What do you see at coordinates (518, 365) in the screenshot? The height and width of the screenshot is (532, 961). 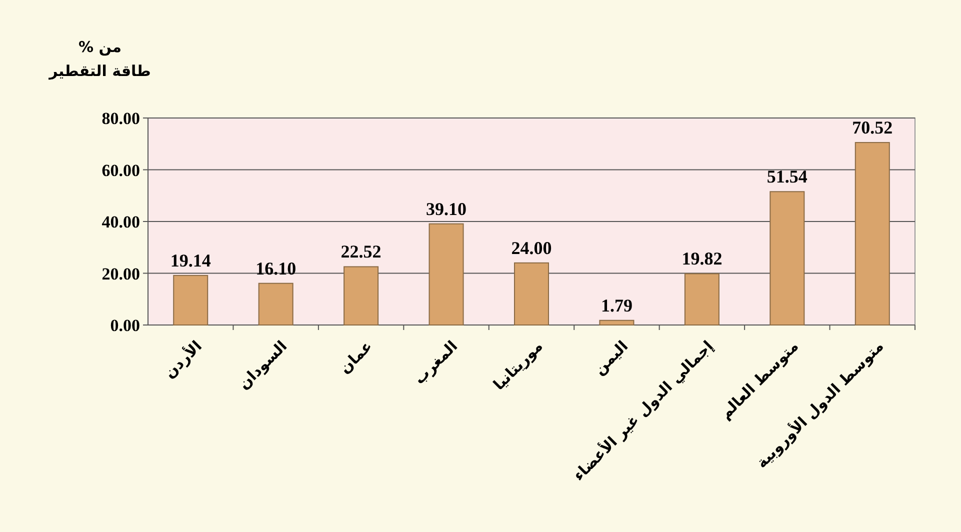 I see `x-tick-label: موريتانيا` at bounding box center [518, 365].